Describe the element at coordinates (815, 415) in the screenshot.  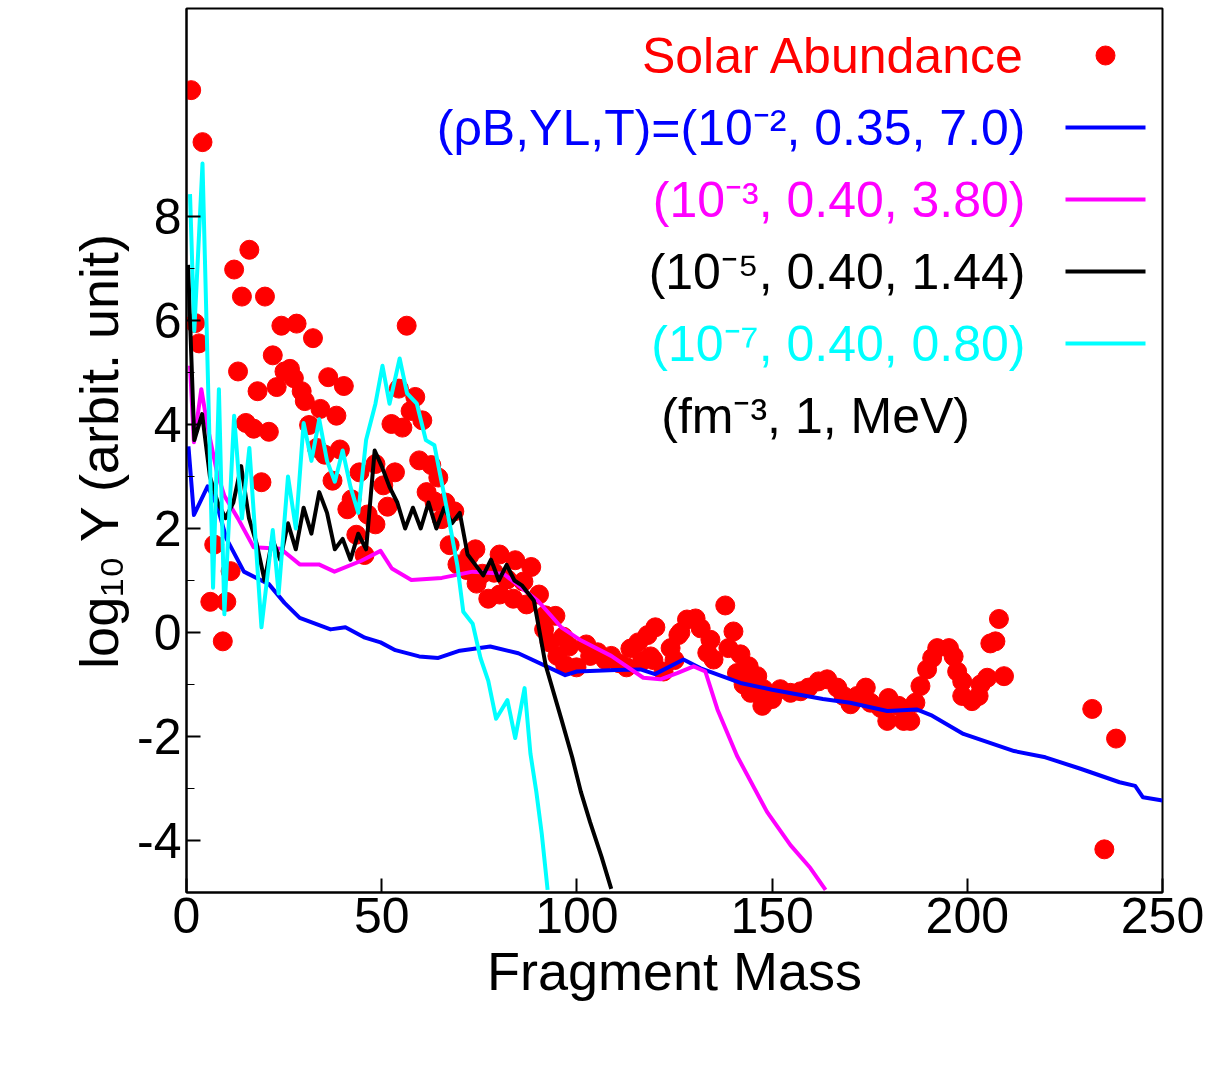
I see `annotation: (fm⁻³, 1, MeV)` at that location.